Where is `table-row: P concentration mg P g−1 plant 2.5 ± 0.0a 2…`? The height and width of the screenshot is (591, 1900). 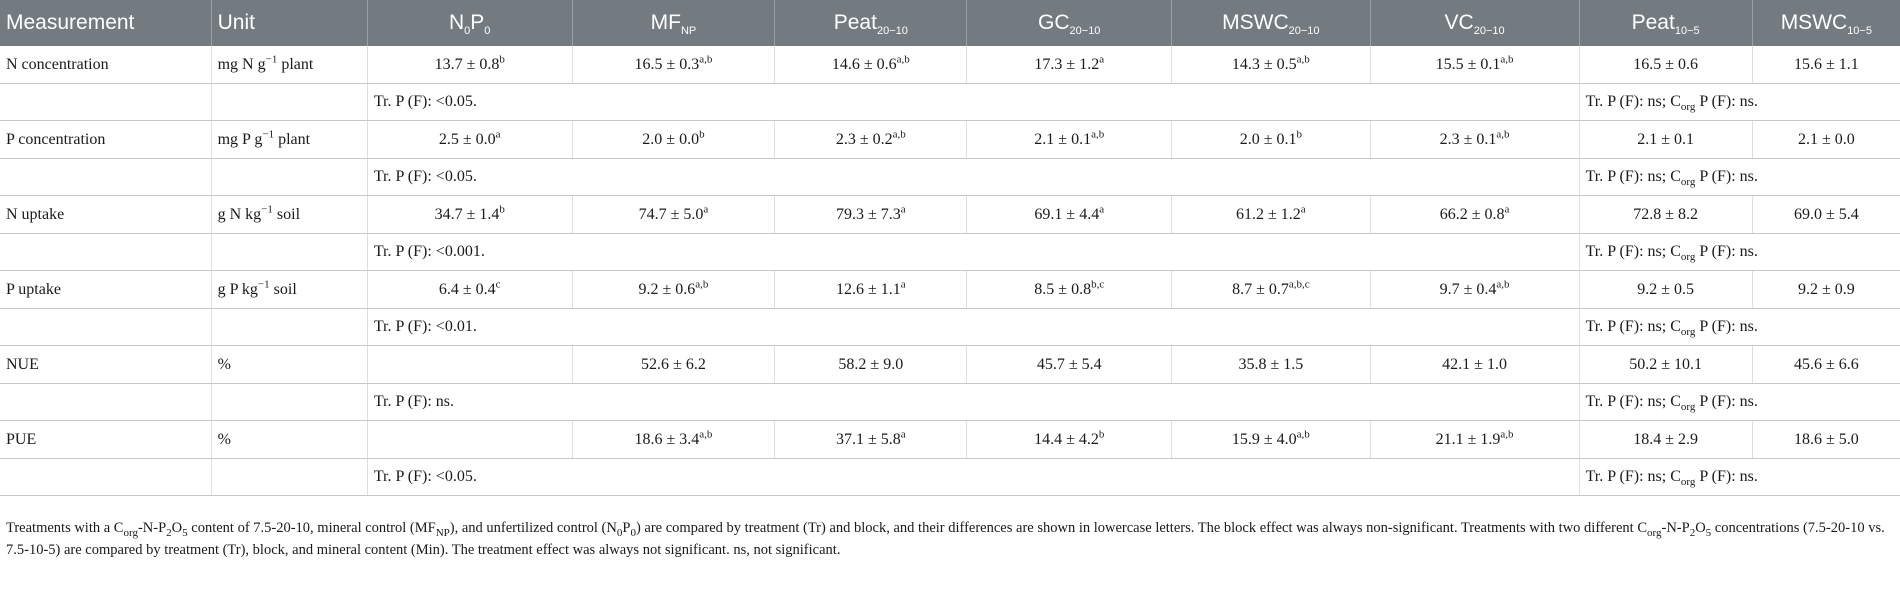
table-row: P concentration mg P g−1 plant 2.5 ± 0.0a 2… is located at coordinates (950, 139).